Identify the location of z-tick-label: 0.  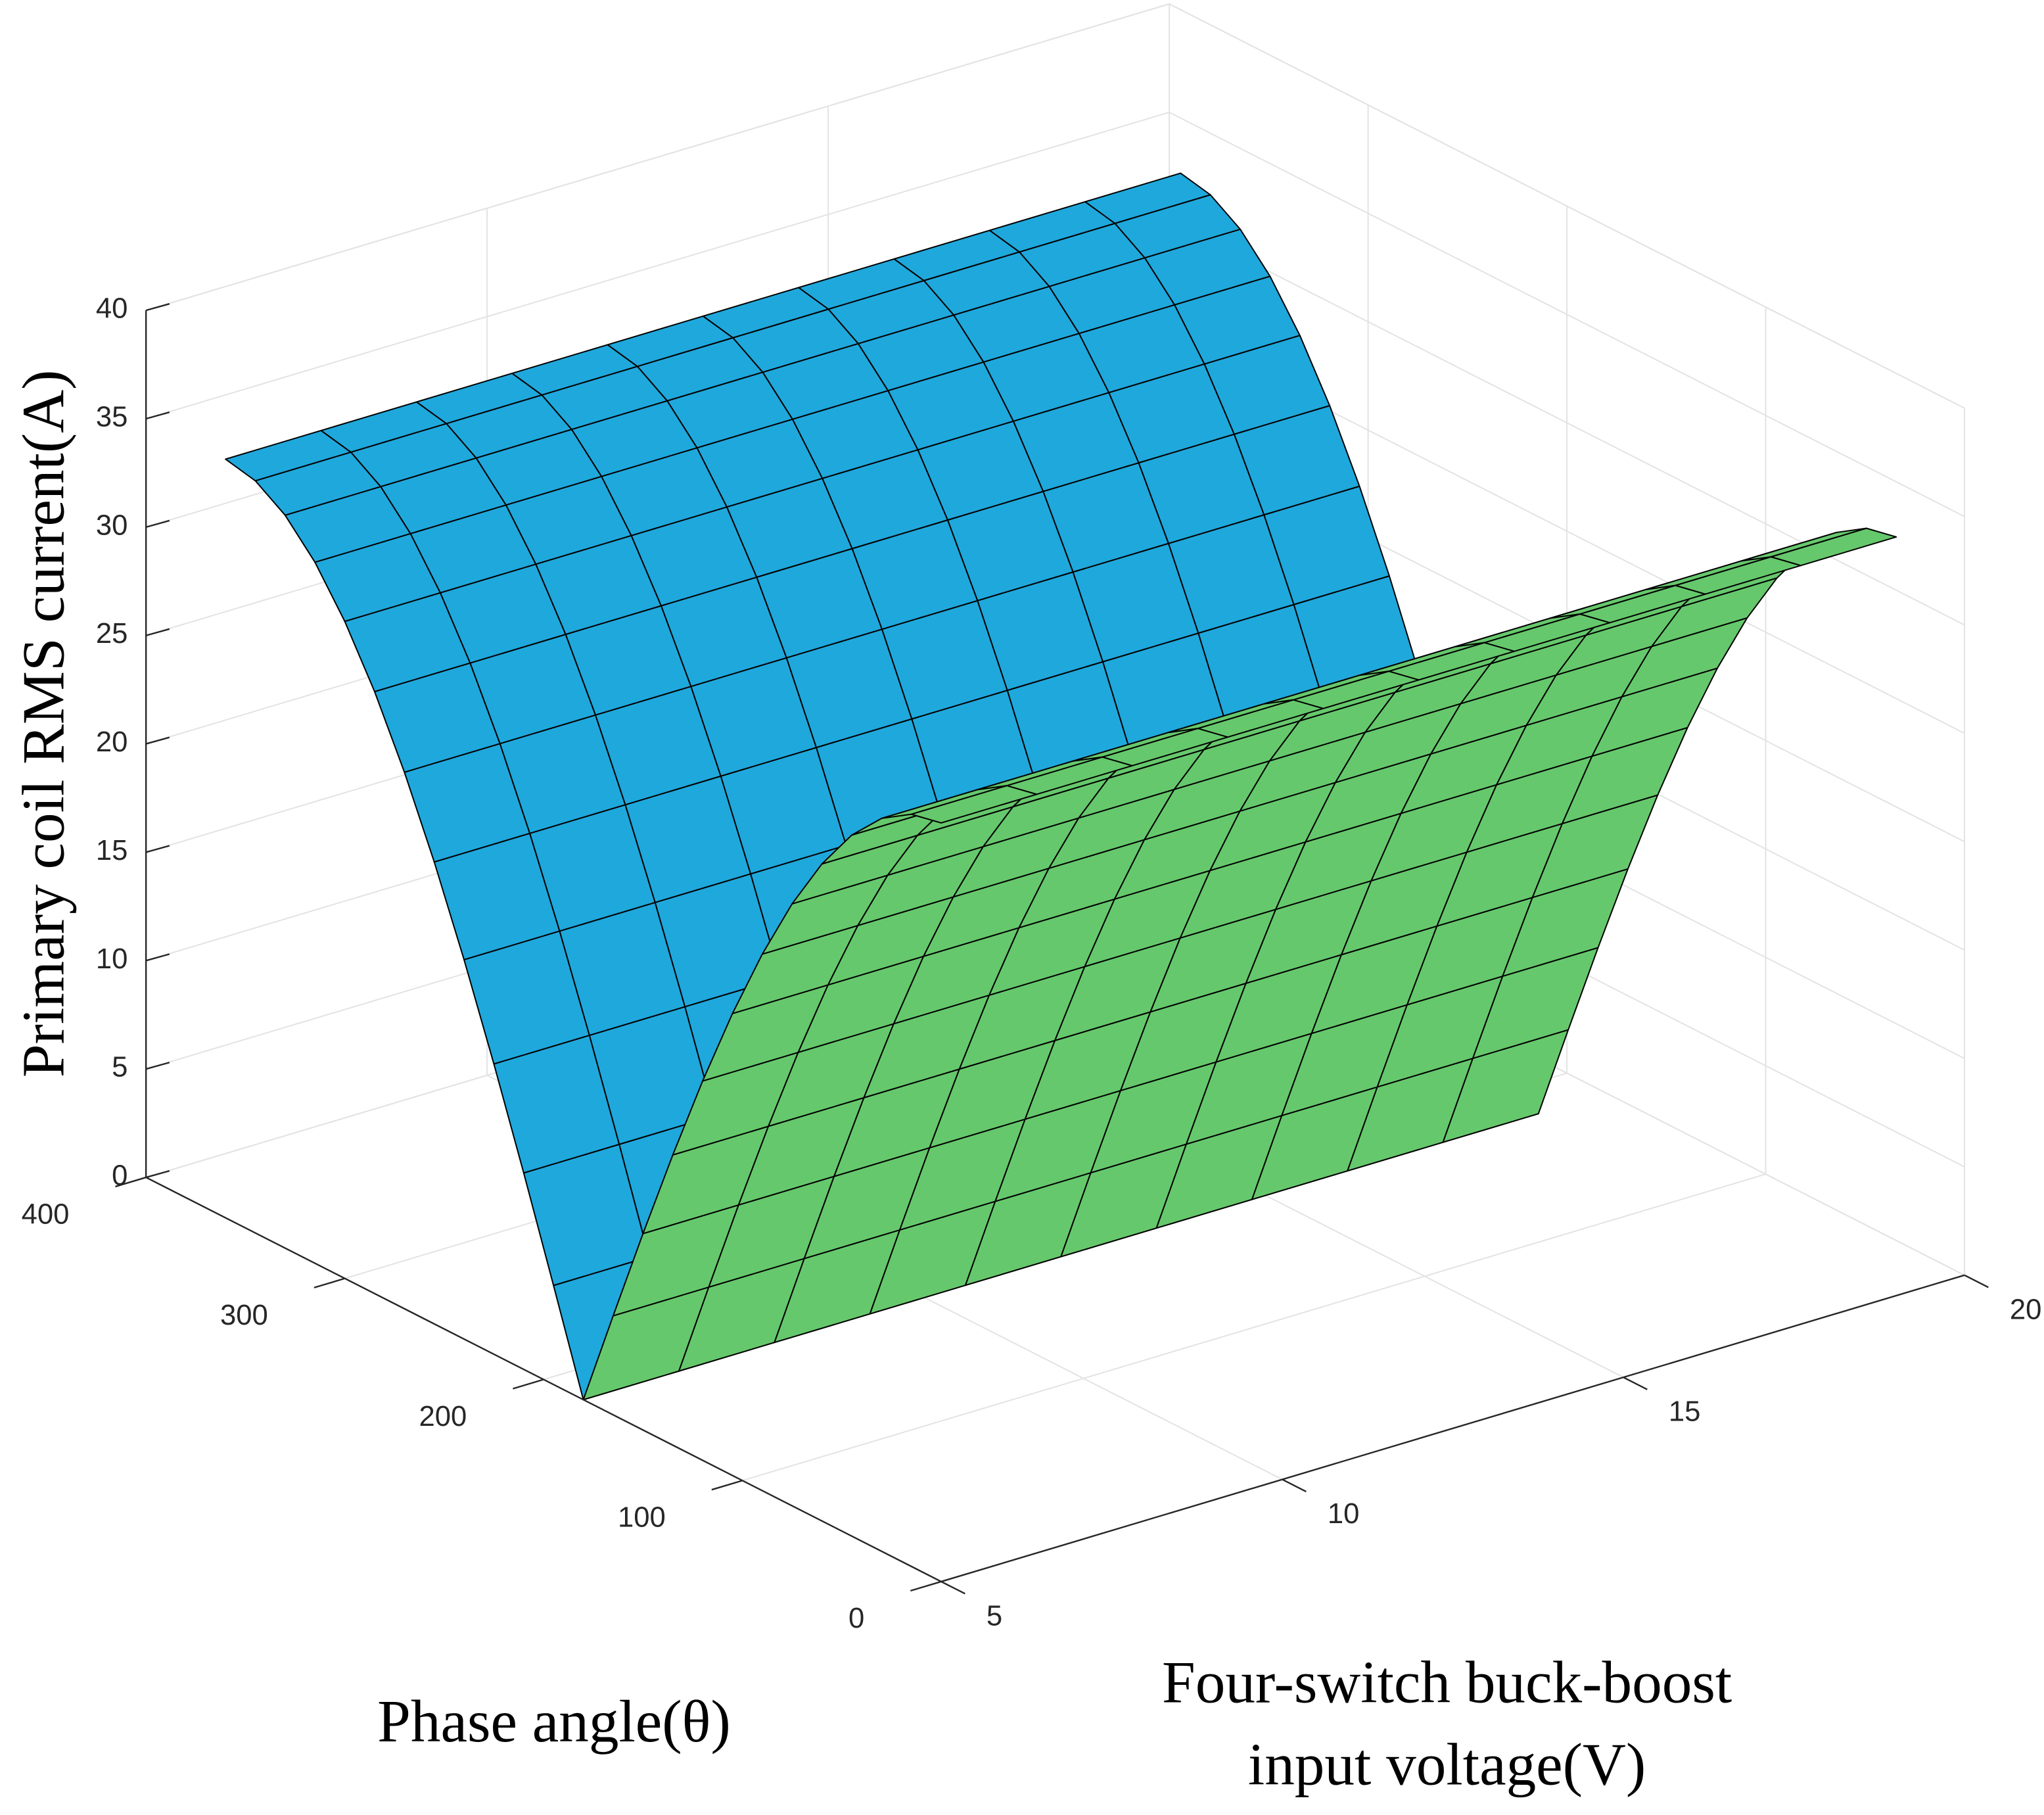
(120, 1176).